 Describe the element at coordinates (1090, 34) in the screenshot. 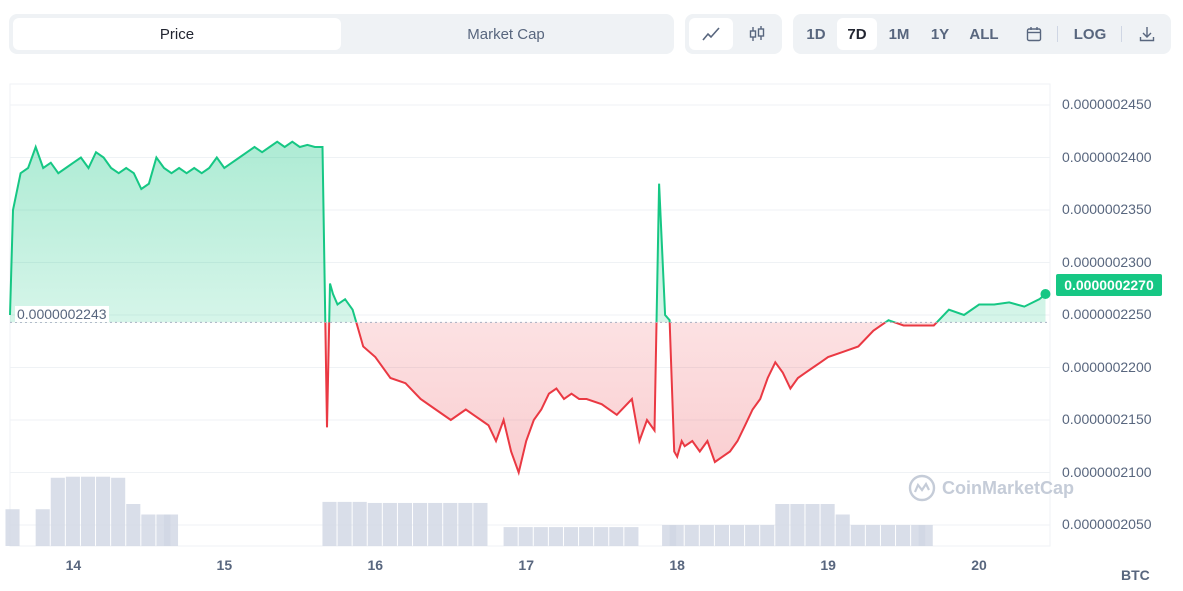

I see `log-scale-toggle: LOG` at that location.